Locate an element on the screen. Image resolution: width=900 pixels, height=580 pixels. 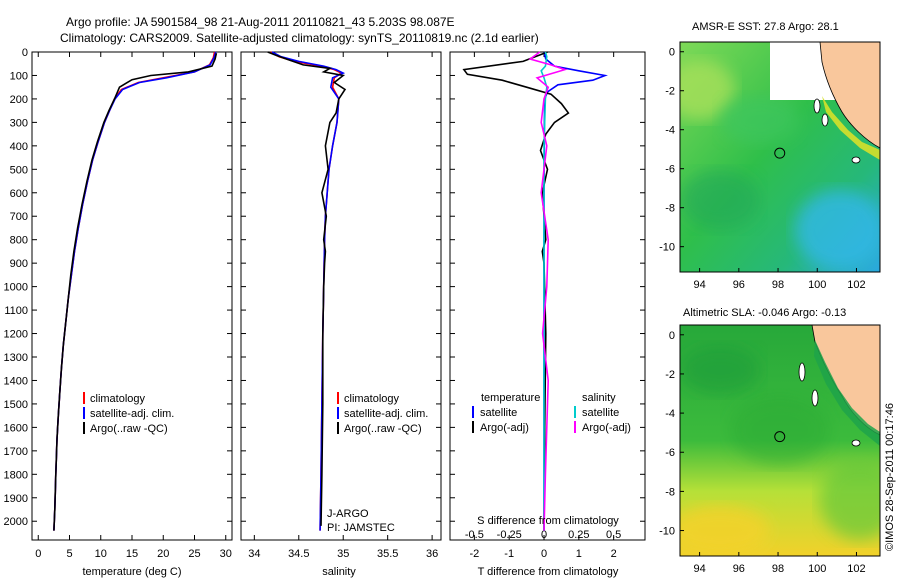
legend-label-satellite-adj: satellite-adj. clim. is located at coordinates (132, 414).